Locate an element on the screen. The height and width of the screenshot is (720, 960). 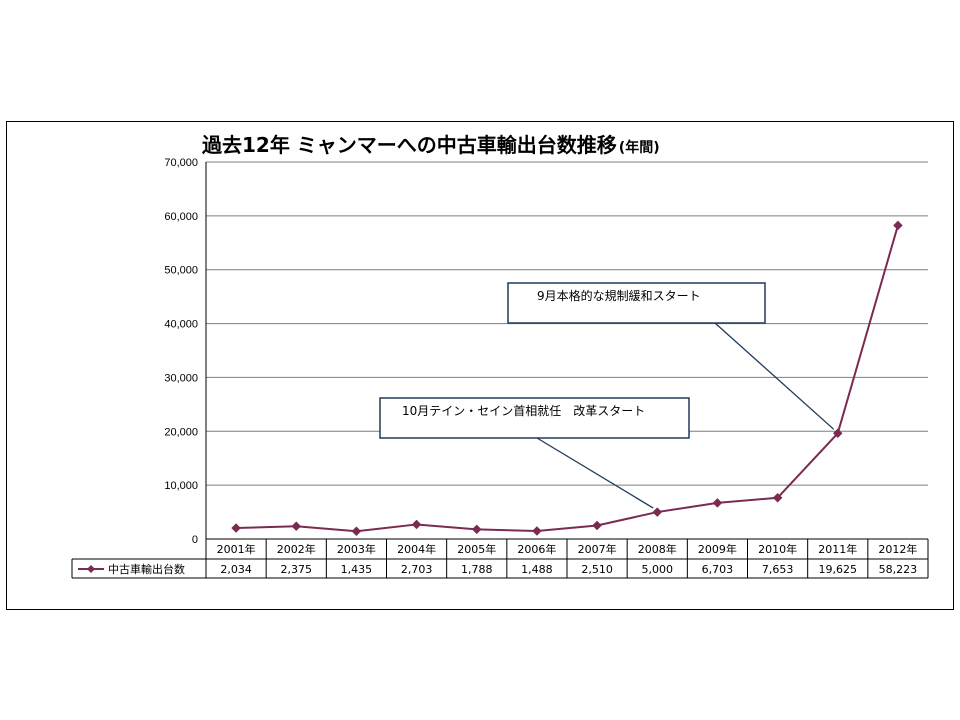
table-value-cell: 2,034 is located at coordinates (236, 569).